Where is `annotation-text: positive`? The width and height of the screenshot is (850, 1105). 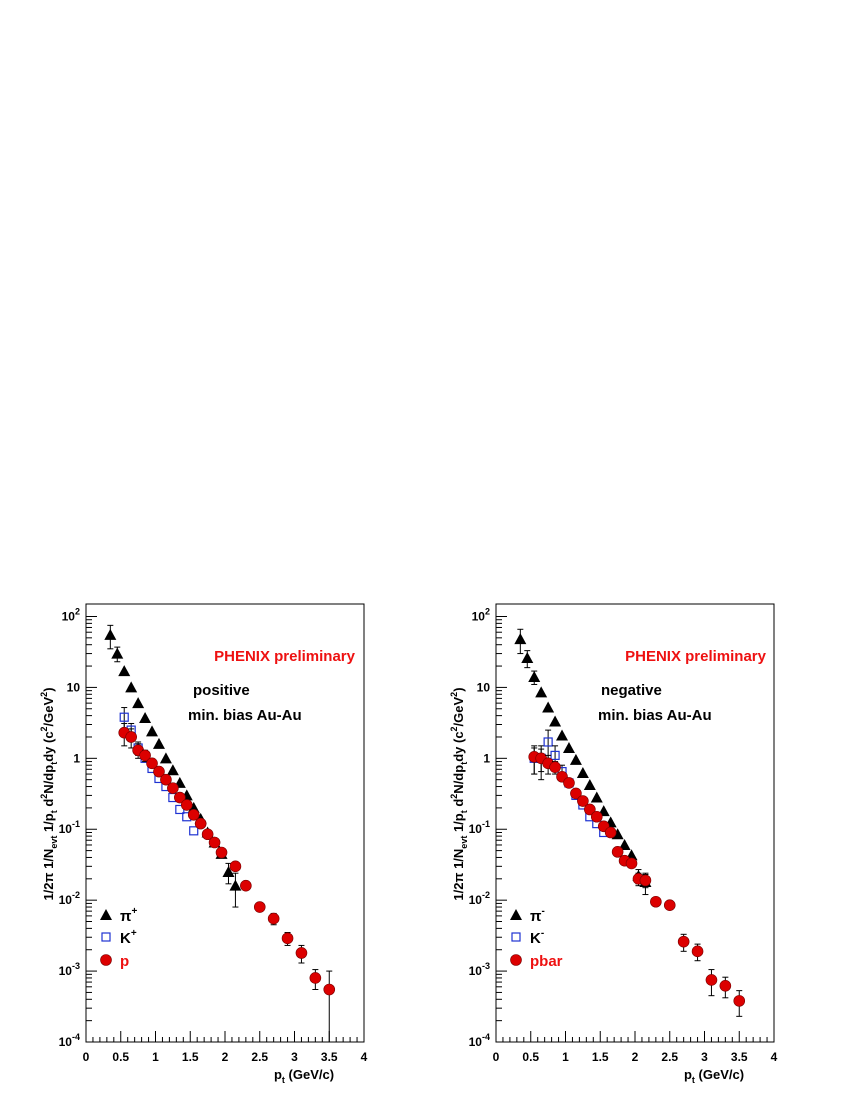
annotation-text: positive is located at coordinates (221, 690).